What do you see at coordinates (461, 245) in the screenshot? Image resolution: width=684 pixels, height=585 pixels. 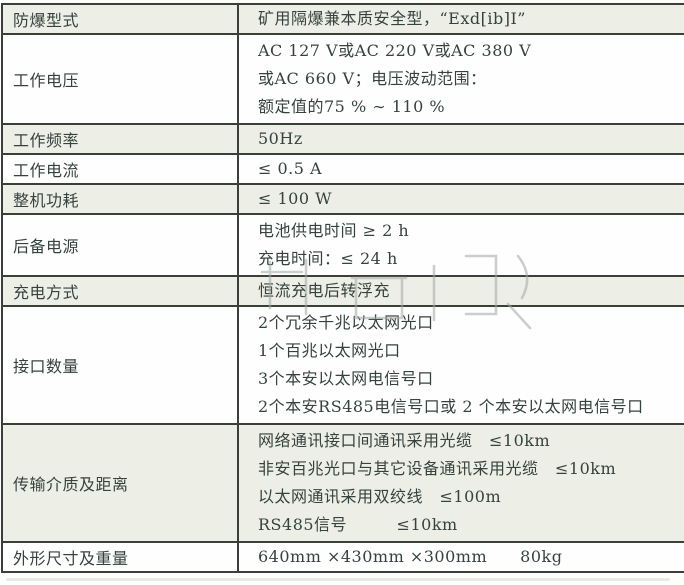 I see `spec-value-cell: 电池供电时间 ≥ 2 h 充电时间：≤ 24 h` at bounding box center [461, 245].